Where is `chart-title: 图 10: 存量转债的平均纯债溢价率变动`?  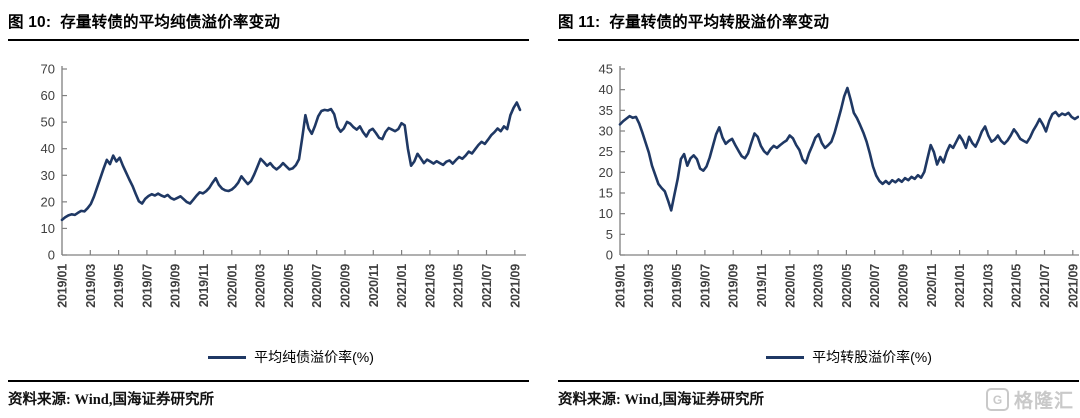 chart-title: 图 10: 存量转债的平均纯债溢价率变动 is located at coordinates (268, 24).